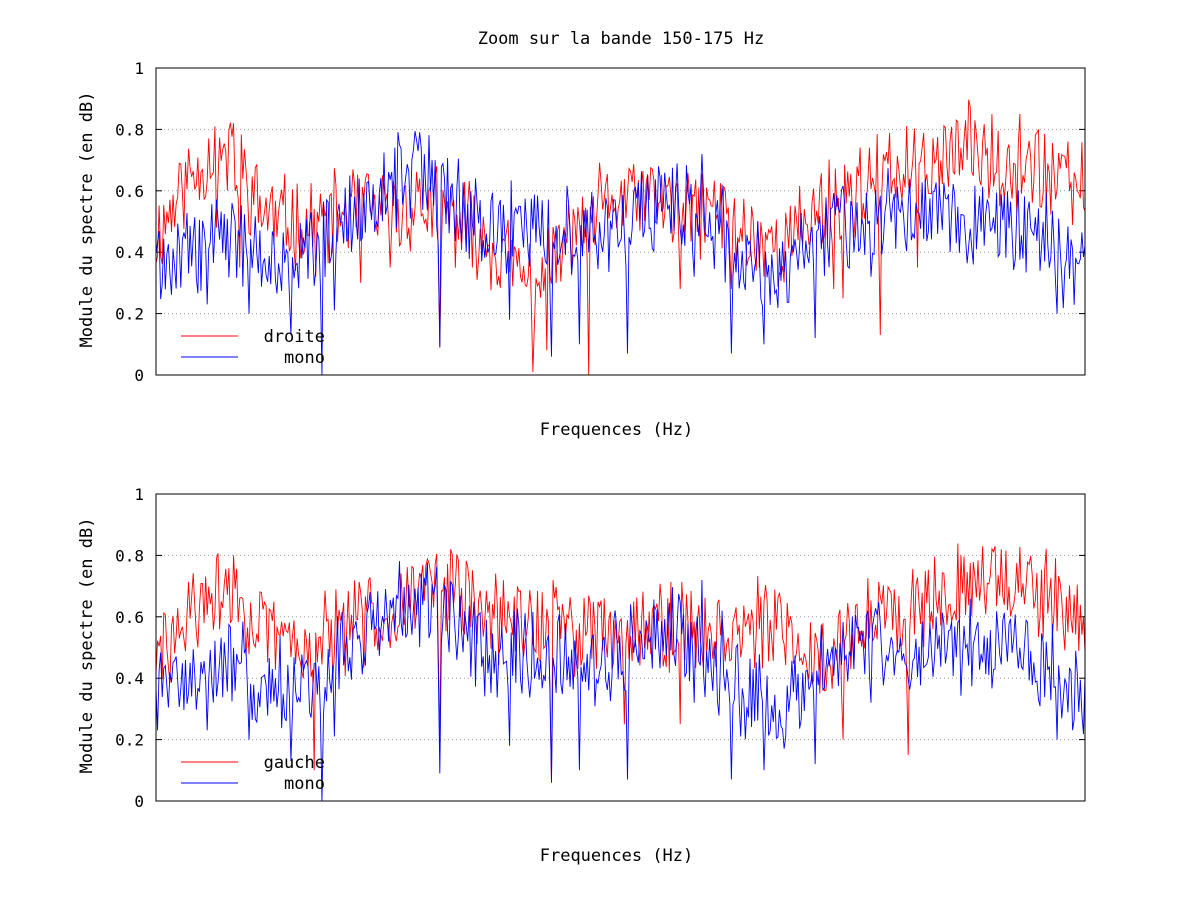  What do you see at coordinates (294, 763) in the screenshot?
I see `legend-label-gauche: gauche` at bounding box center [294, 763].